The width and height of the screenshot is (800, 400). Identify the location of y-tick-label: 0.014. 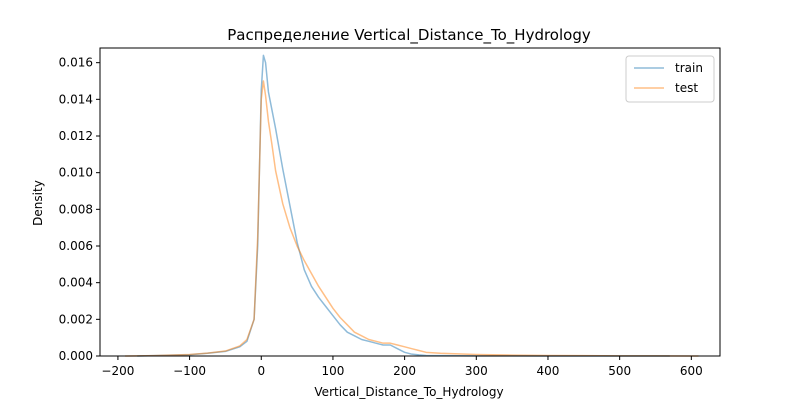
(76, 99).